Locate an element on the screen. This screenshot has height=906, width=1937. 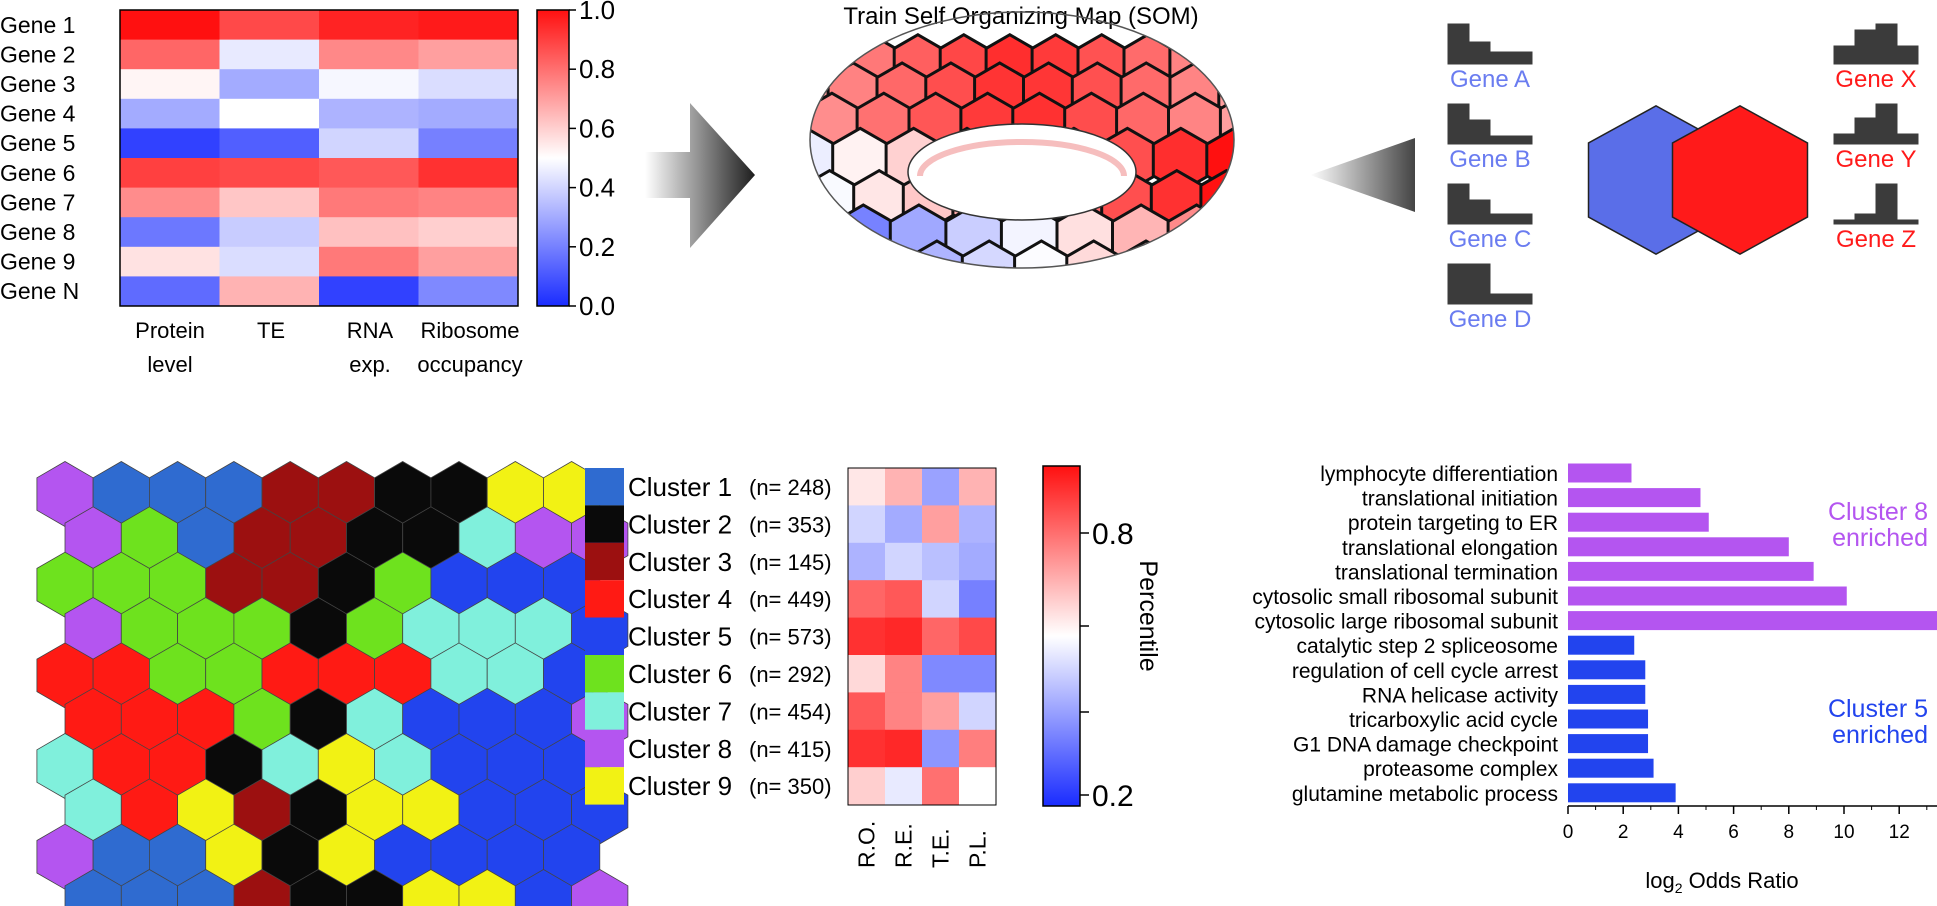
go-term-label: regulation of cell cycle arrest is located at coordinates (1425, 671).